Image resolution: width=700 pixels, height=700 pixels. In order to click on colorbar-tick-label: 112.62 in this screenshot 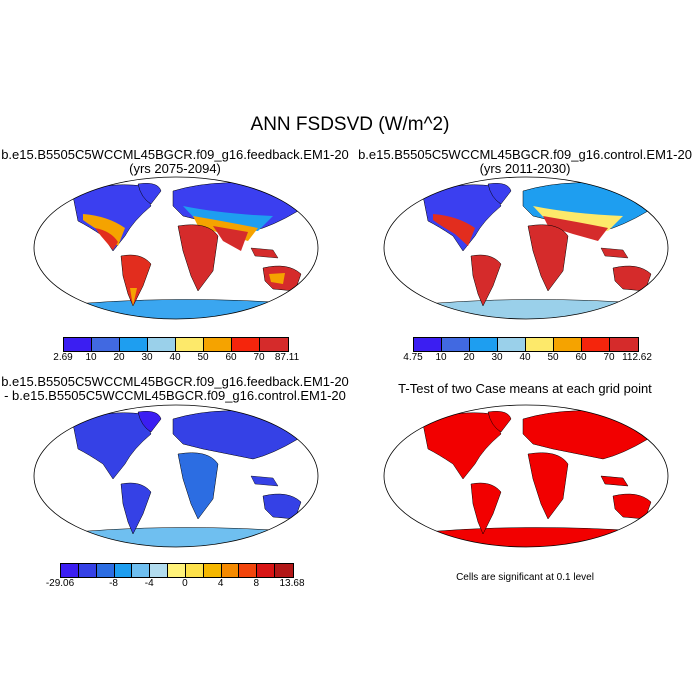, I will do `click(637, 357)`.